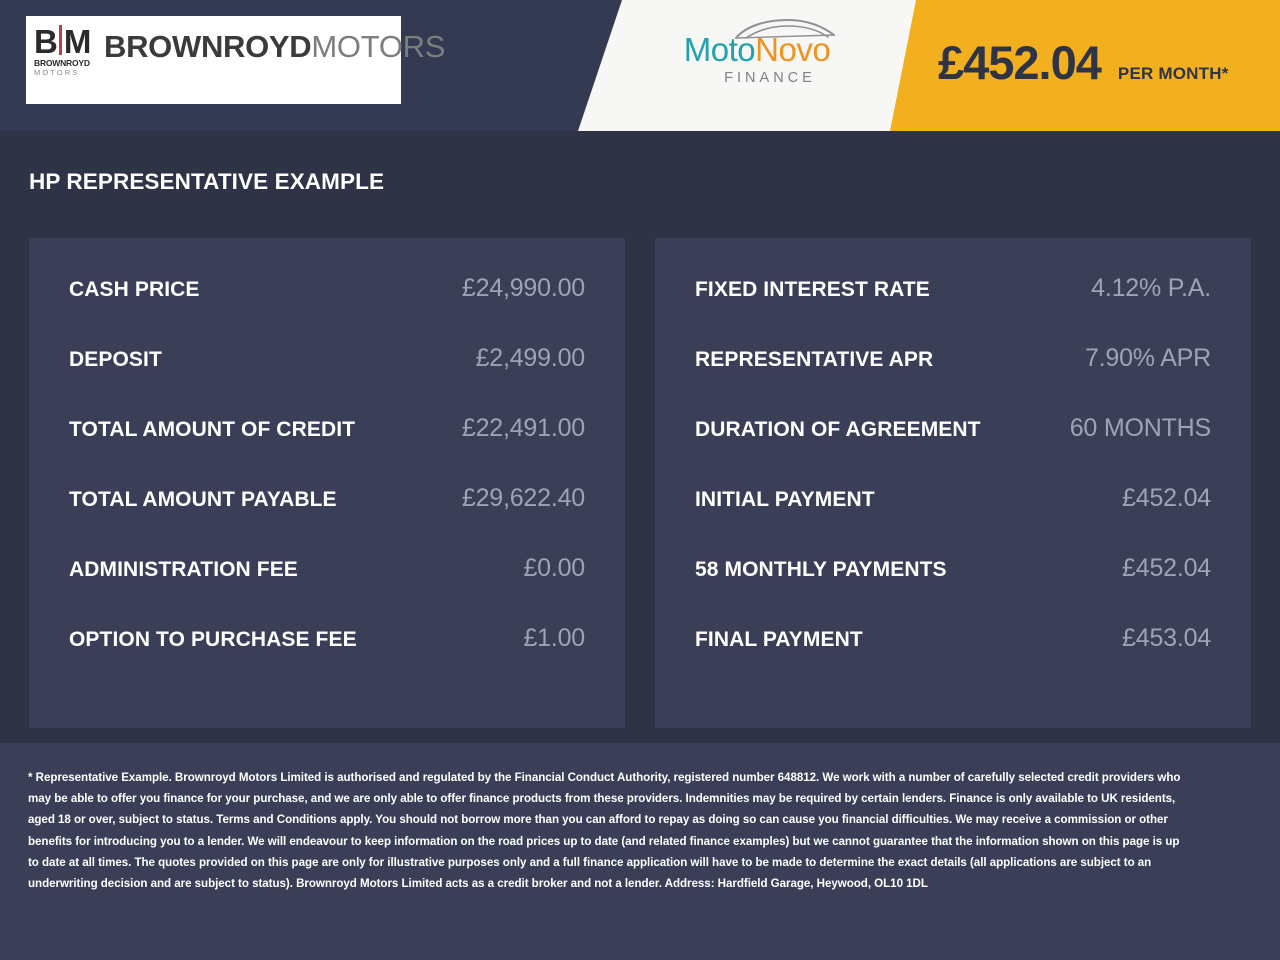 The image size is (1280, 960). I want to click on monthly-price-amount: £452.04, so click(1020, 62).